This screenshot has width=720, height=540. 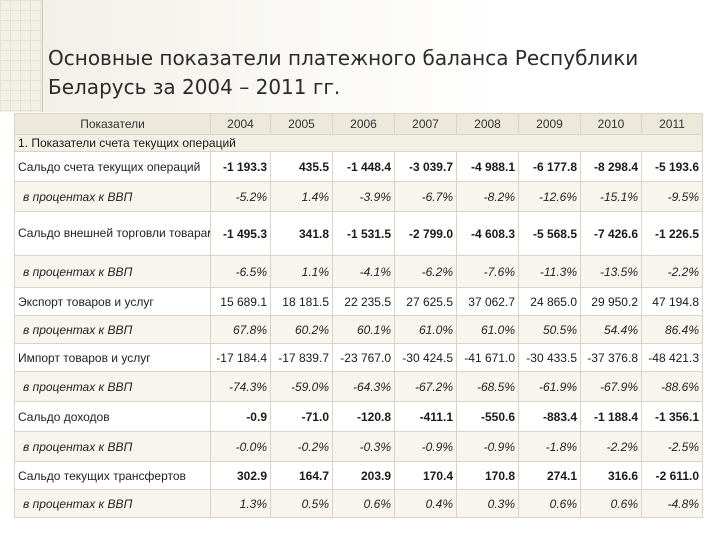 I want to click on value-cell: -6 177.8, so click(x=549, y=166).